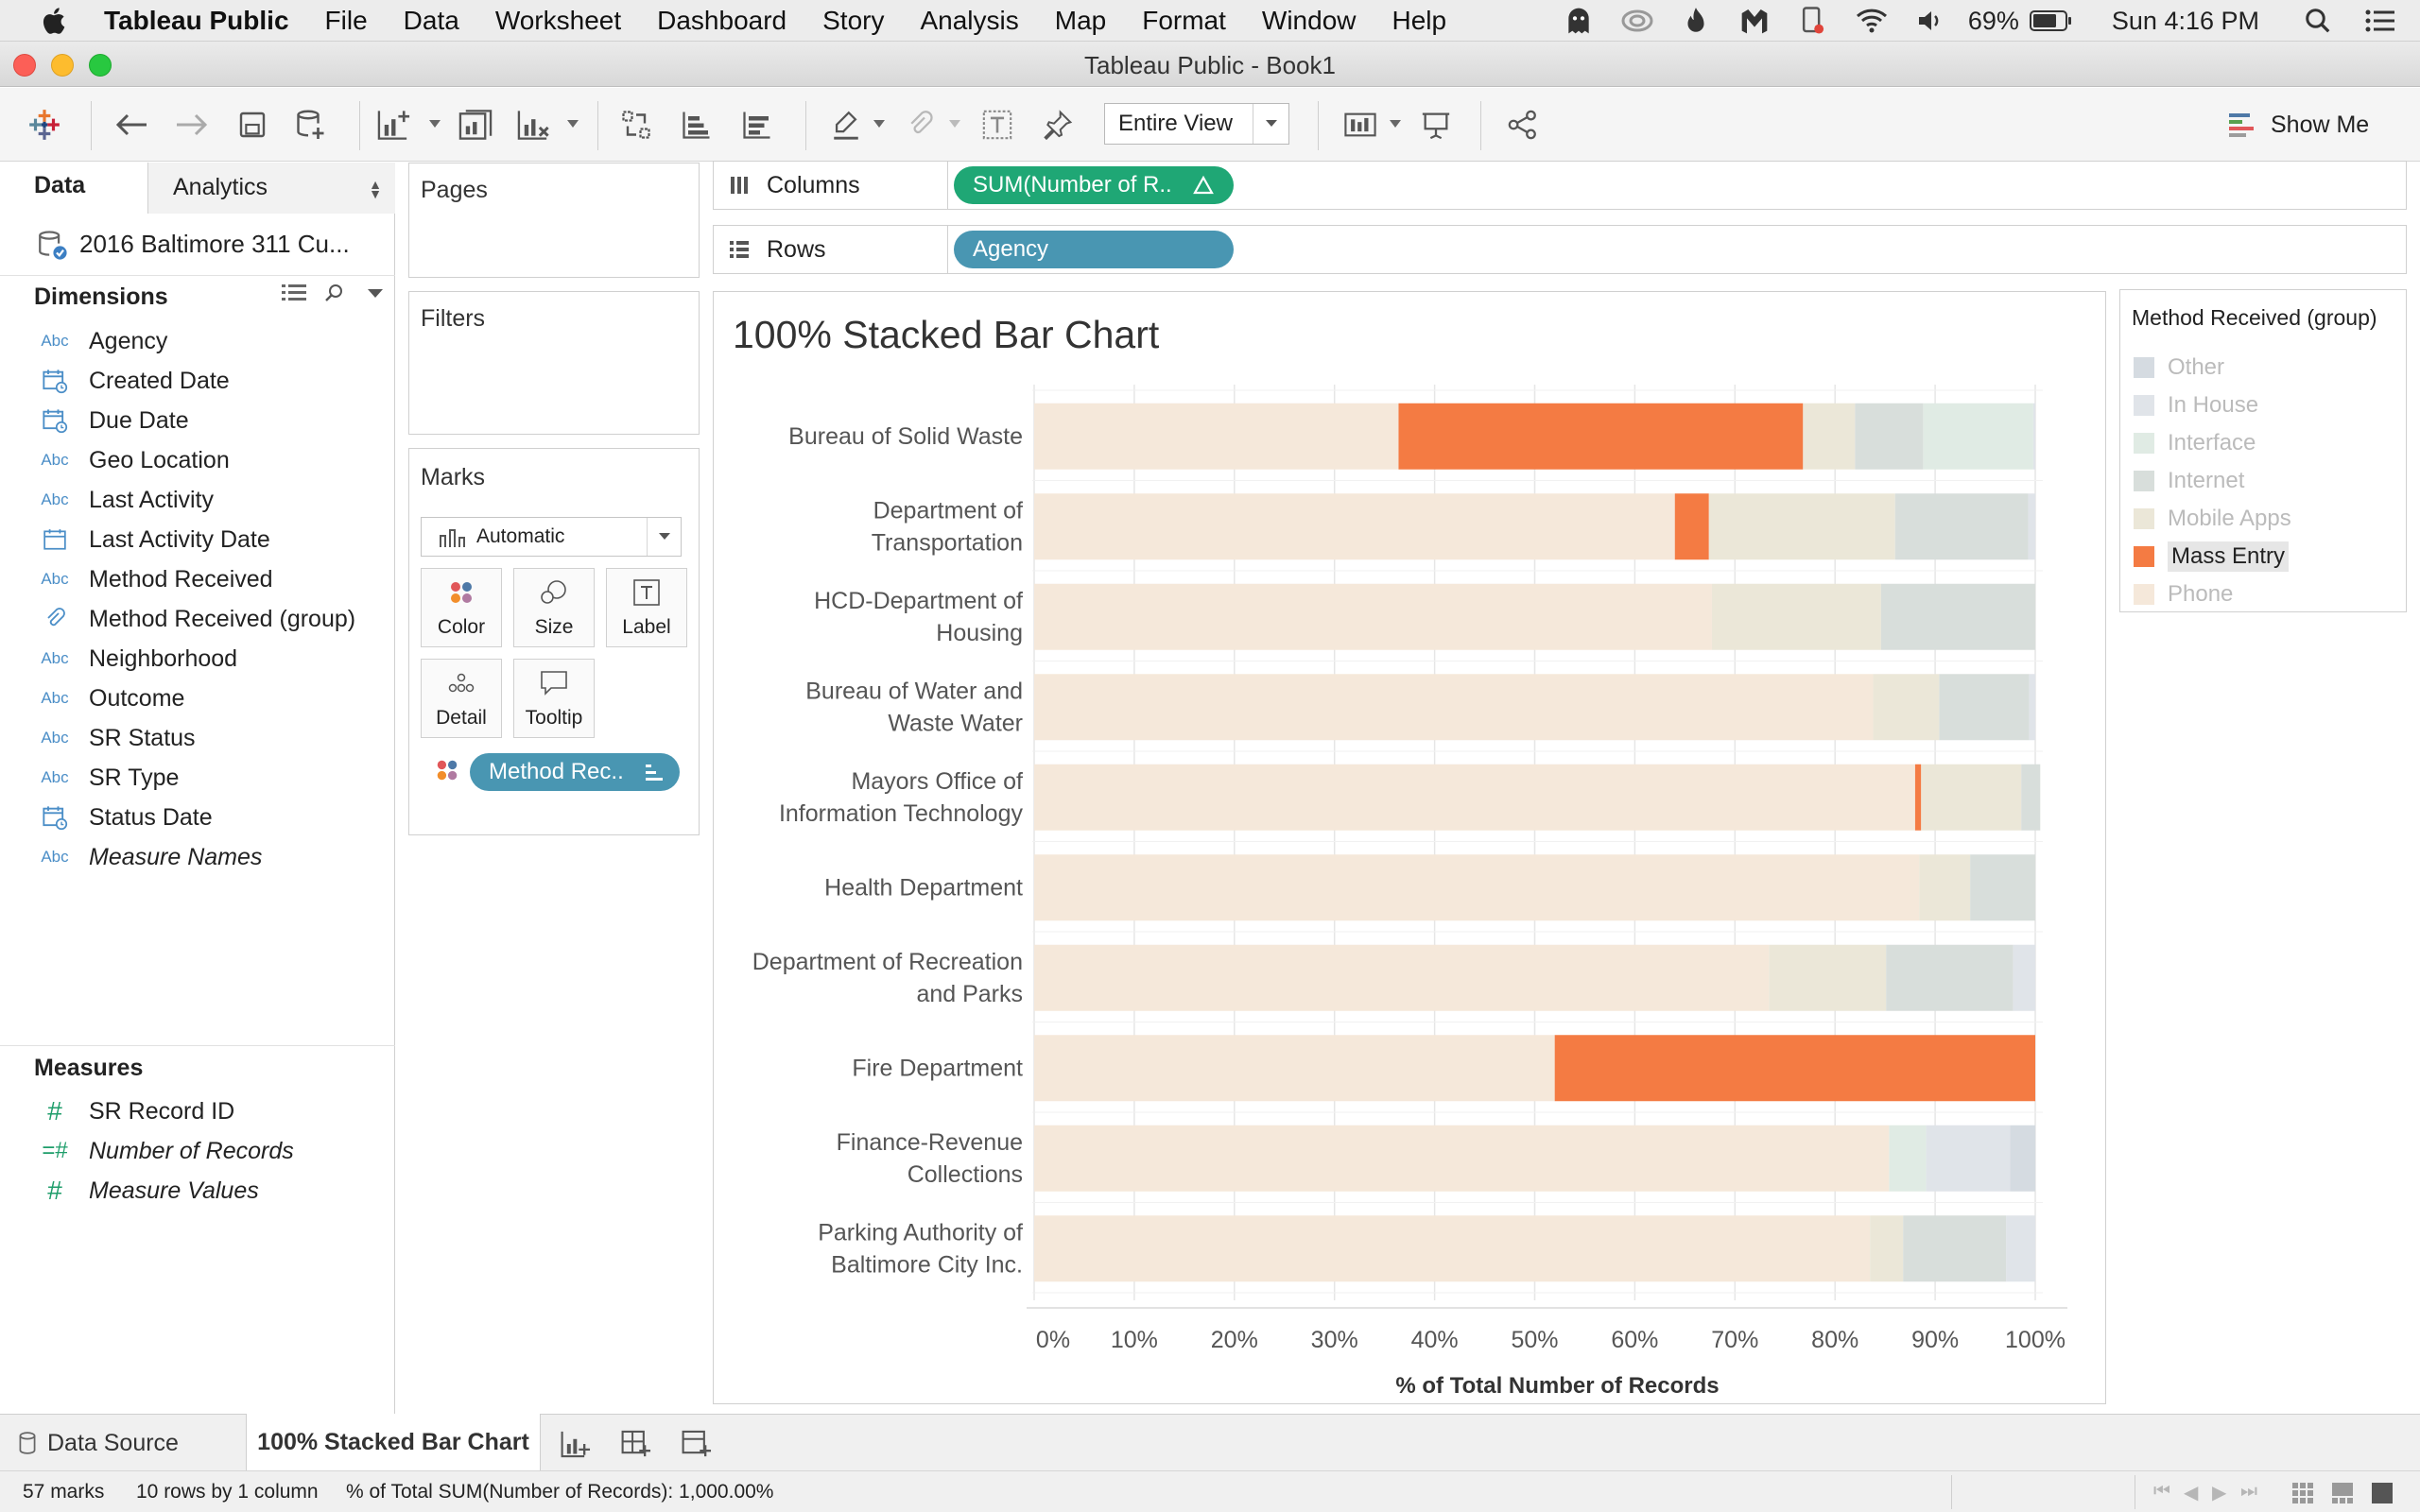  I want to click on show-filmstrip-icon, so click(2342, 1496).